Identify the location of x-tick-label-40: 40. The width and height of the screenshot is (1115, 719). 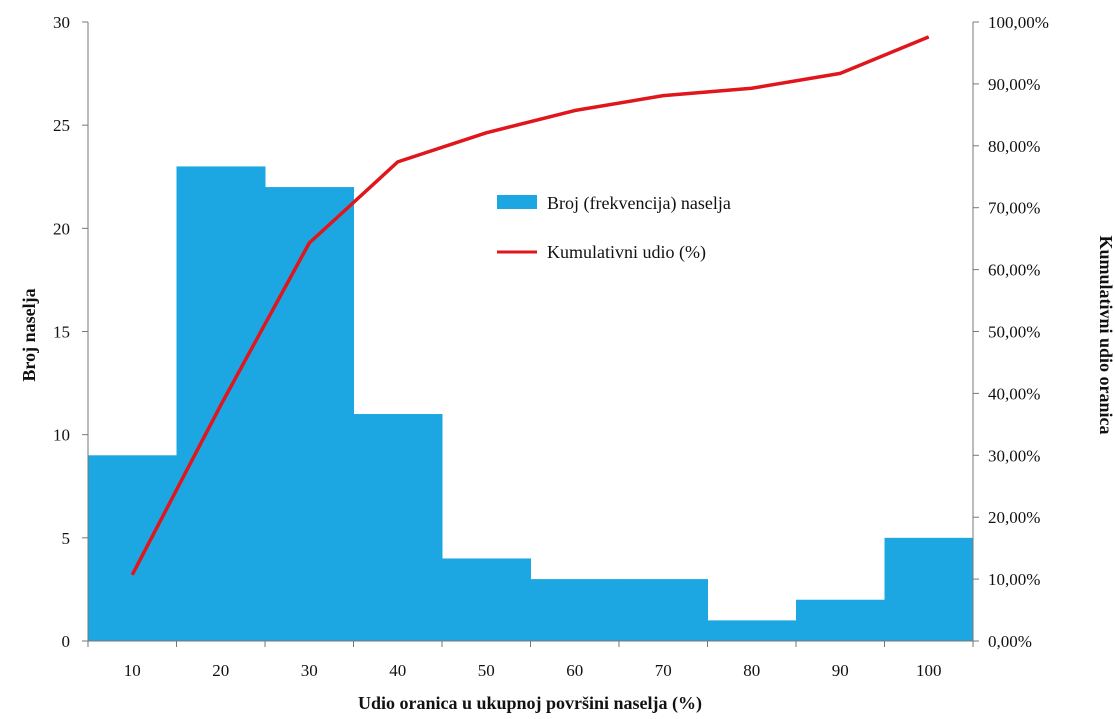
(397, 670).